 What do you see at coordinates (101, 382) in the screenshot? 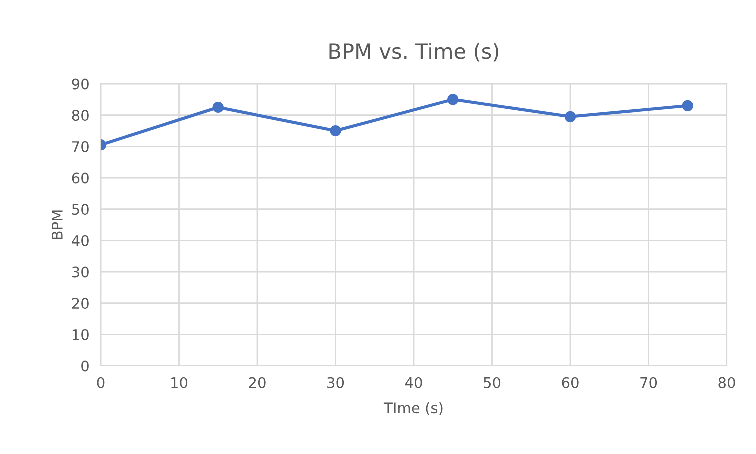
I see `x-tick-label: 0` at bounding box center [101, 382].